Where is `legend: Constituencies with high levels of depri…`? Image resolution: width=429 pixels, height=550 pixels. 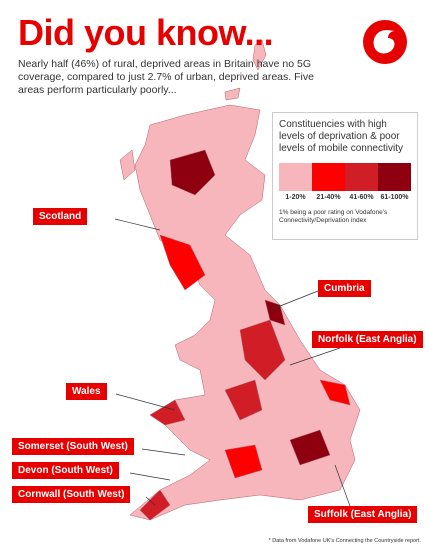 legend: Constituencies with high levels of depri… is located at coordinates (345, 176).